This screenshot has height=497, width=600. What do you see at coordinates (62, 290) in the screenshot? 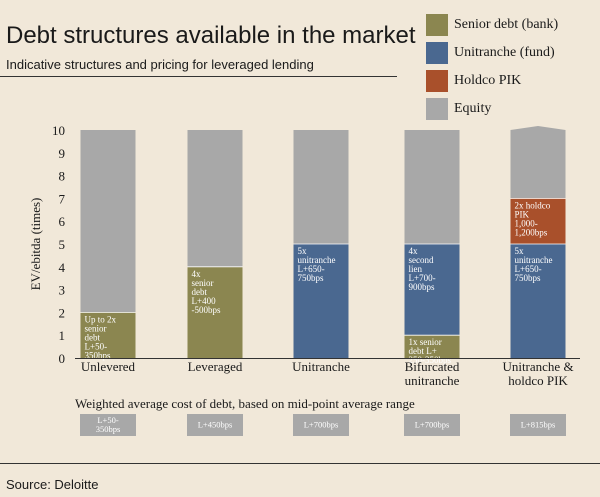
I see `y-tick-label: 3` at bounding box center [62, 290].